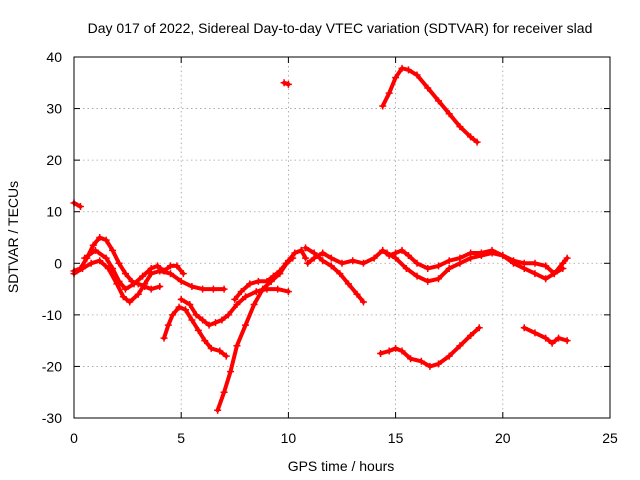  Describe the element at coordinates (430, 347) in the screenshot. I see `series-s14` at that location.